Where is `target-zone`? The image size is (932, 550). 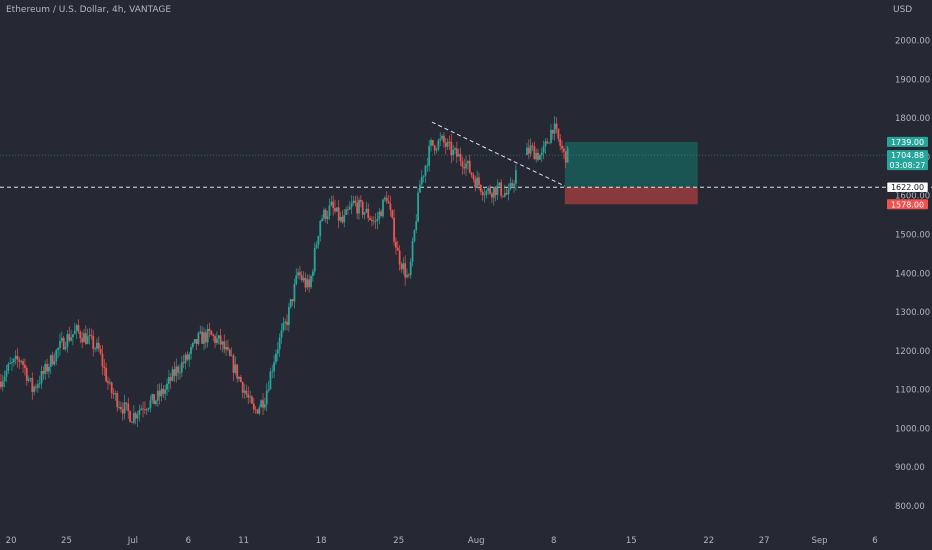
target-zone is located at coordinates (631, 164).